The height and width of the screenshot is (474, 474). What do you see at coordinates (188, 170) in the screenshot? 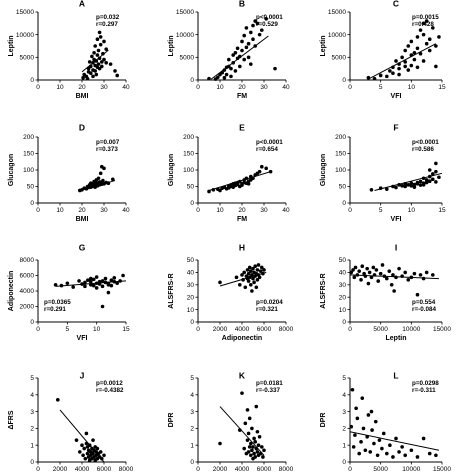
I see `y-tick-label: 100` at bounding box center [188, 170].